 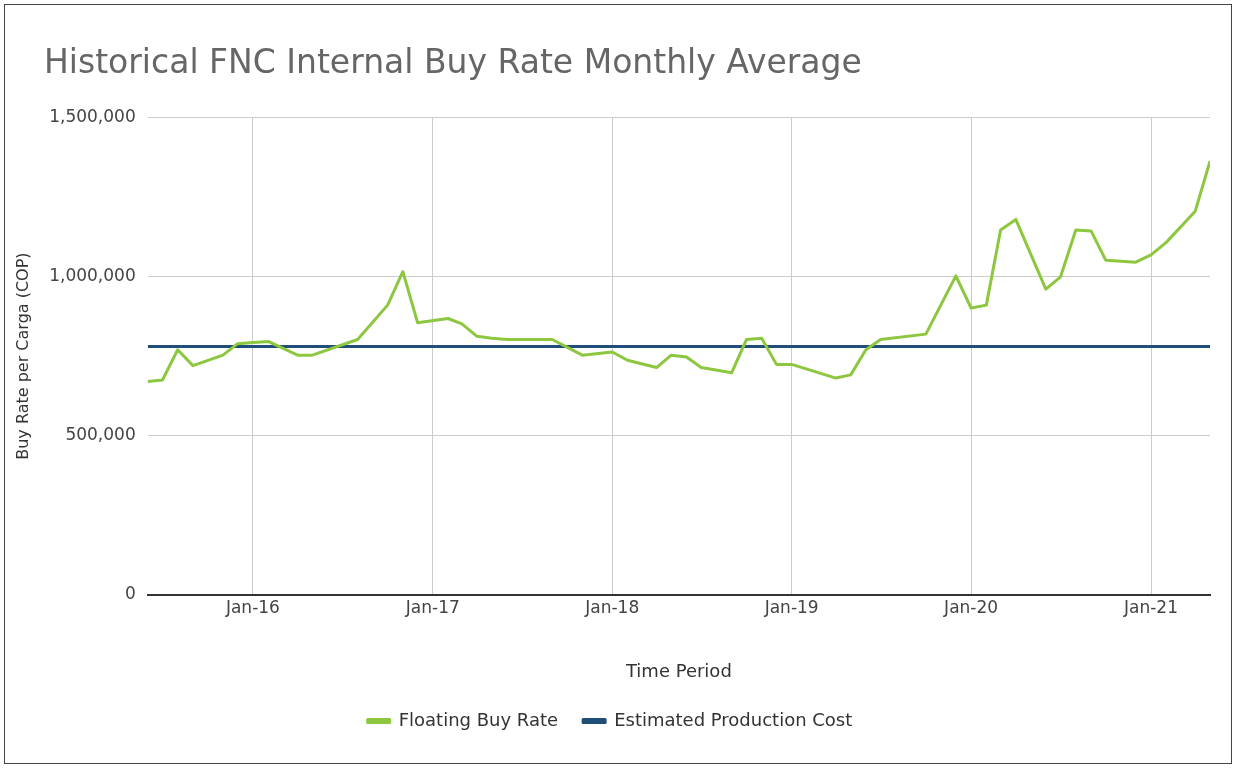 I want to click on y-tick-label: 1,000,000, so click(x=92, y=274).